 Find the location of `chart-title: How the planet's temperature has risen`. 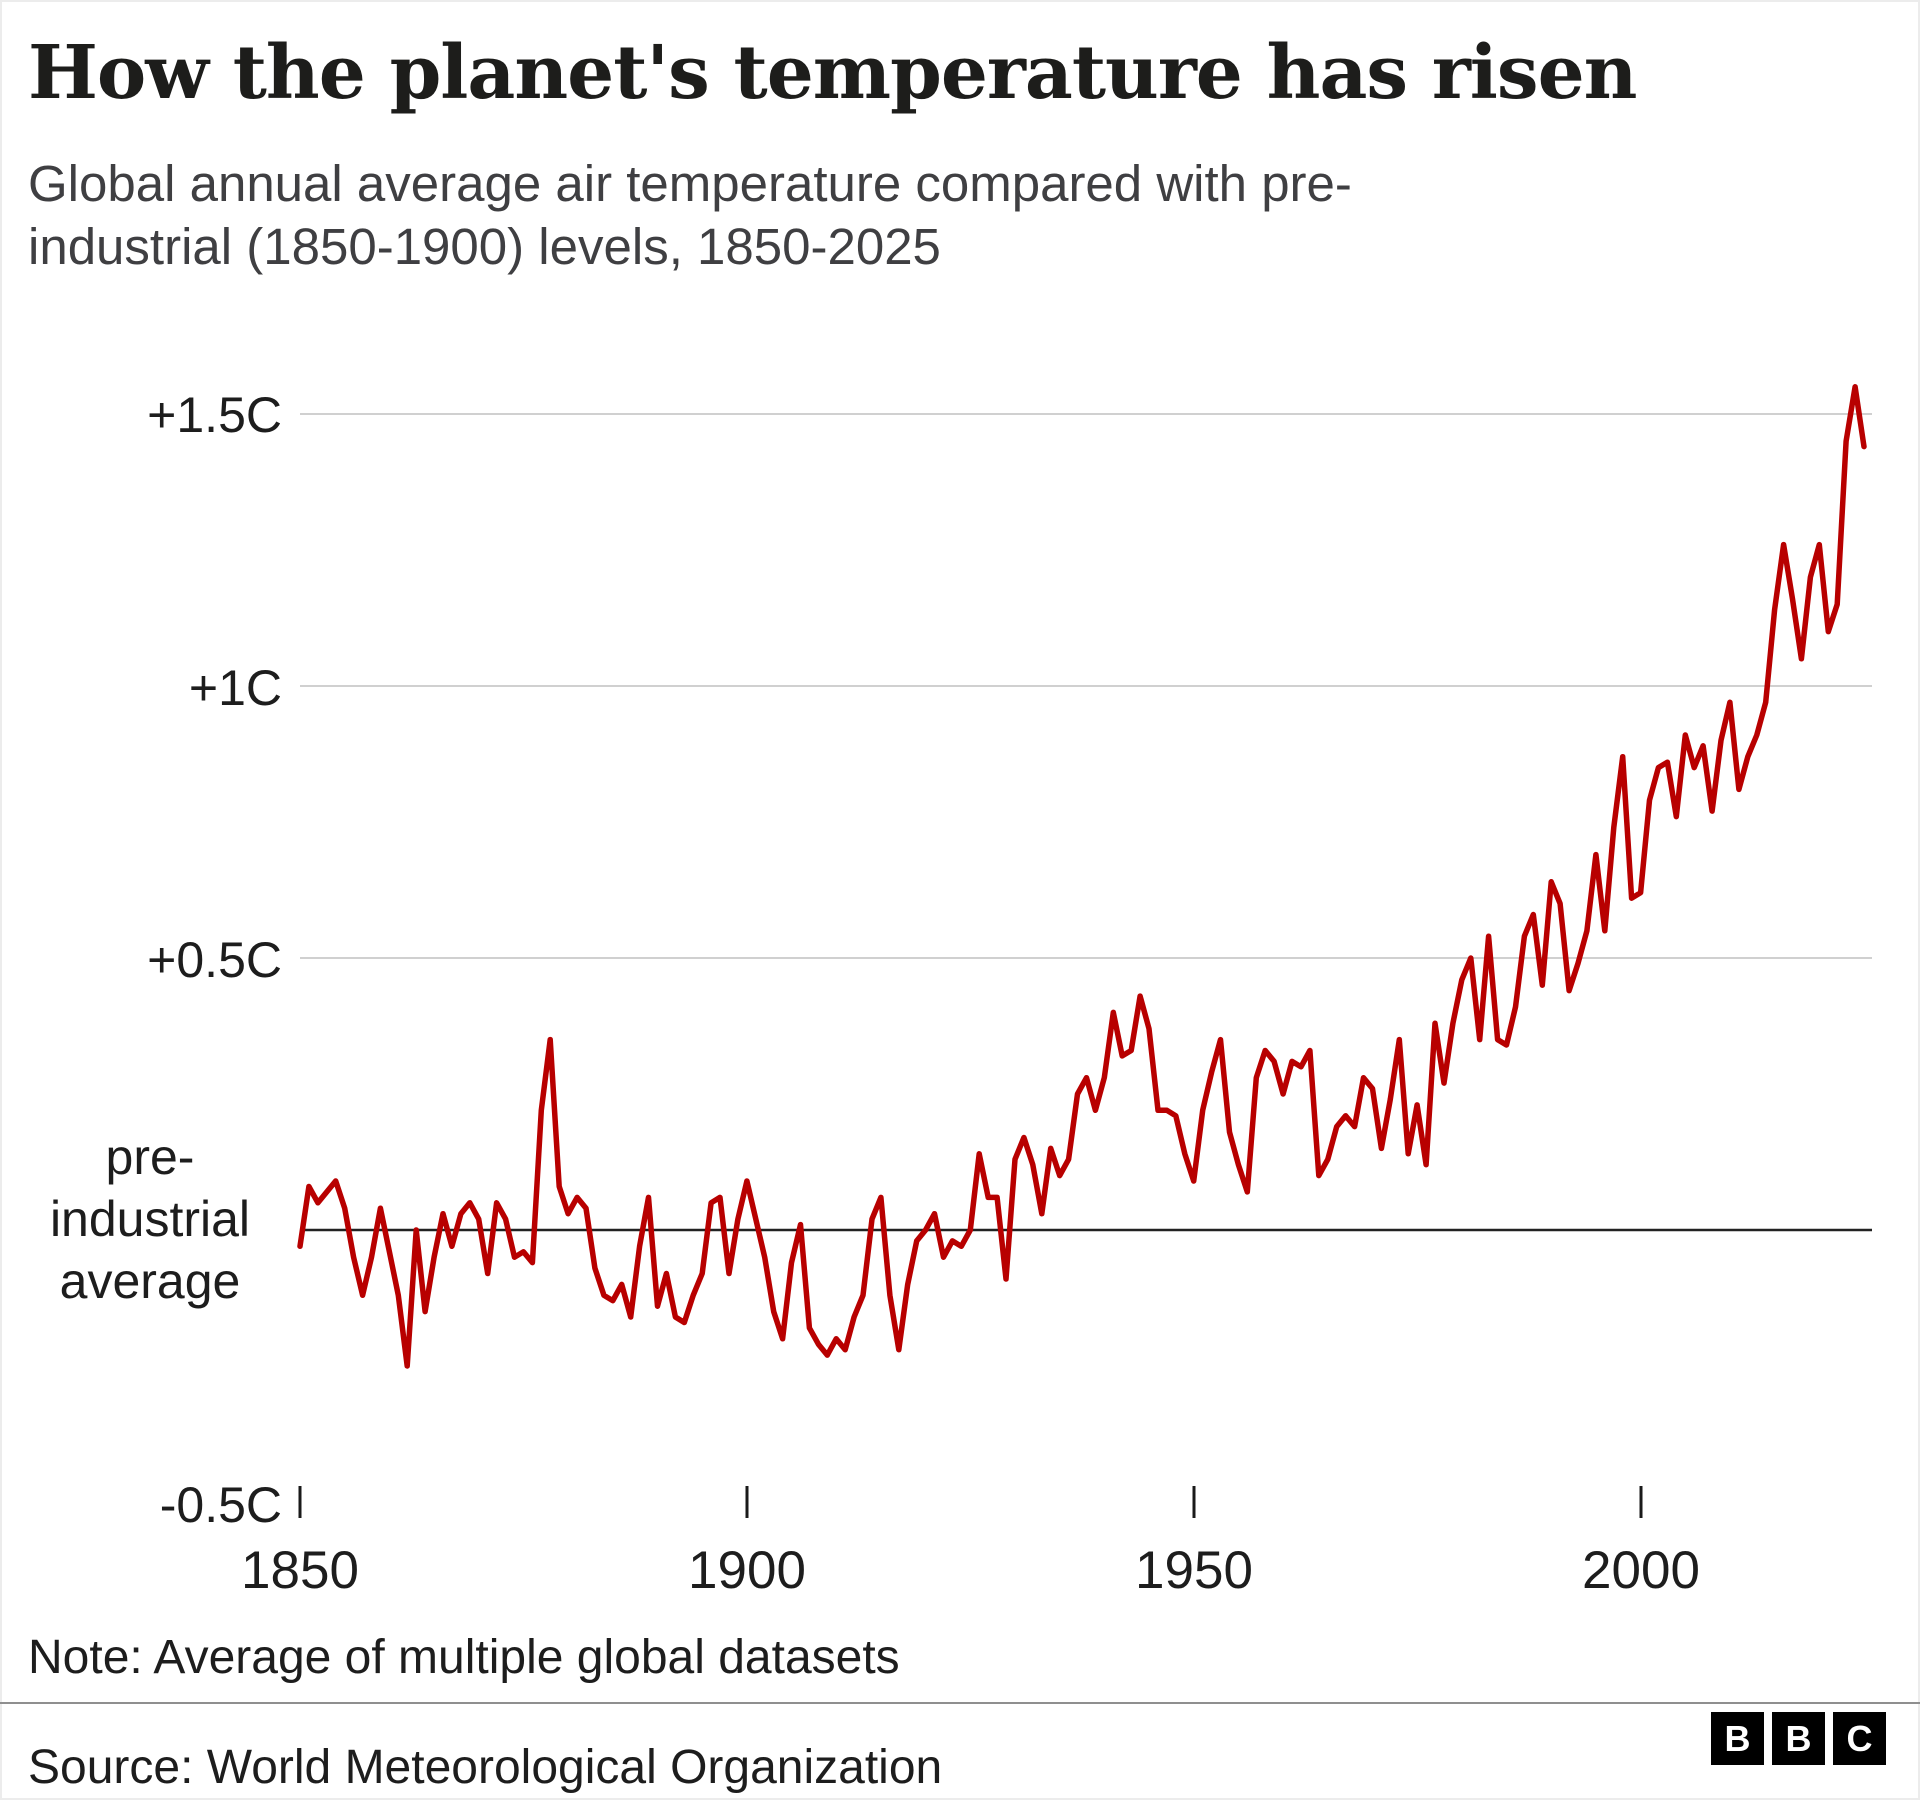

chart-title: How the planet's temperature has risen is located at coordinates (832, 73).